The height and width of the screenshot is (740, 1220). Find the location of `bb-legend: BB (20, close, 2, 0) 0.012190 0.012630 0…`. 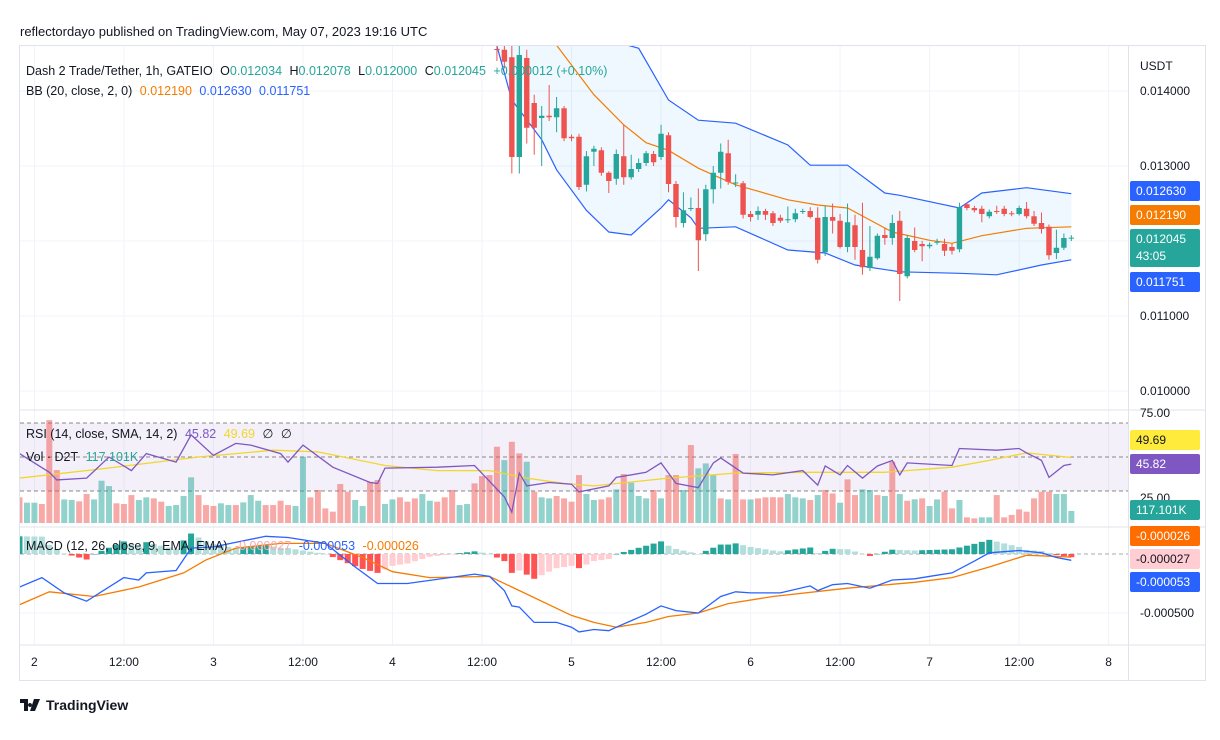

bb-legend: BB (20, close, 2, 0) 0.012190 0.012630 0… is located at coordinates (170, 91).